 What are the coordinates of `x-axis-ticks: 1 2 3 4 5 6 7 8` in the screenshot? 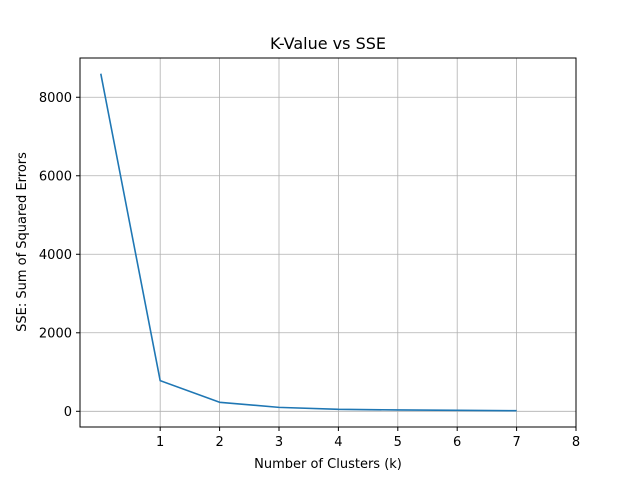 It's located at (368, 438).